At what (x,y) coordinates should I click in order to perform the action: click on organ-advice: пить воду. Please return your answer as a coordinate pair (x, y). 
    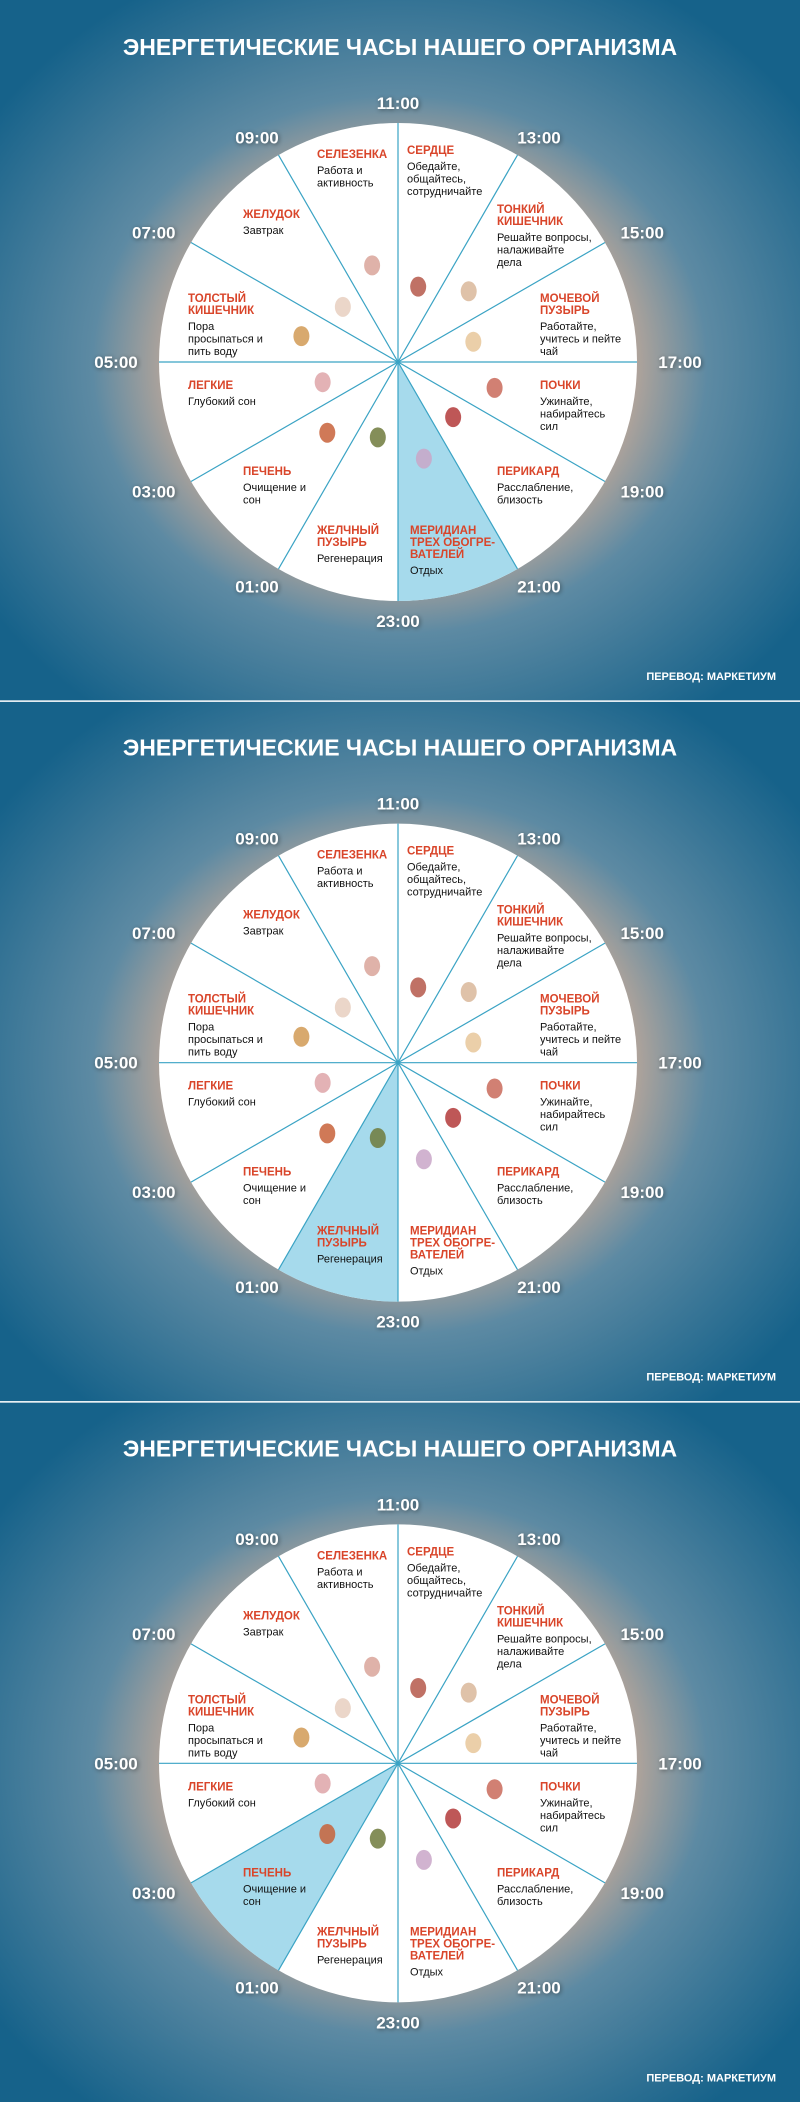
    Looking at the image, I should click on (213, 1053).